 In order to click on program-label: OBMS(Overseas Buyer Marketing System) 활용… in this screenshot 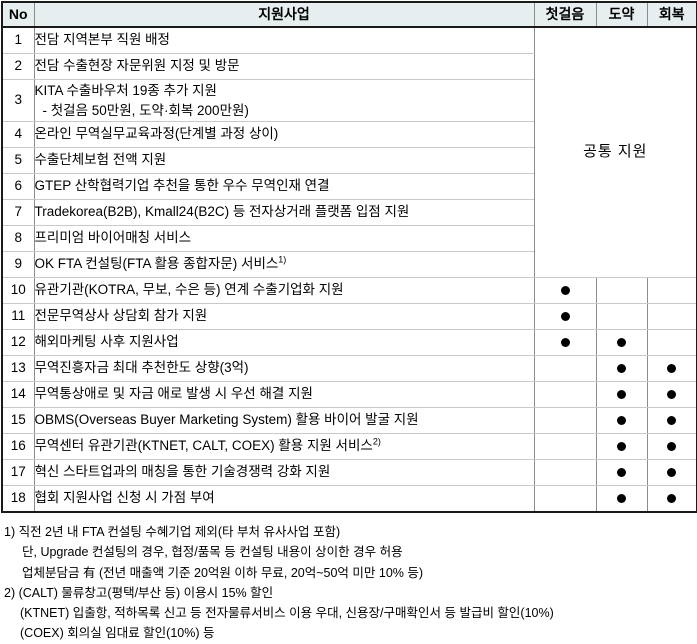, I will do `click(226, 420)`.